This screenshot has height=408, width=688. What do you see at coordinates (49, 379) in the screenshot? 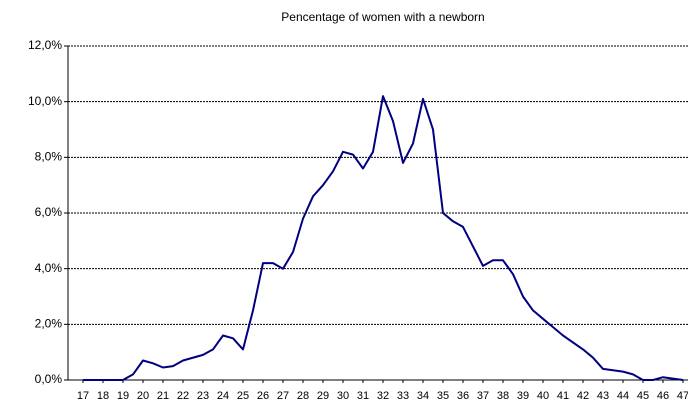
I see `y-tick-label: 0,0%` at bounding box center [49, 379].